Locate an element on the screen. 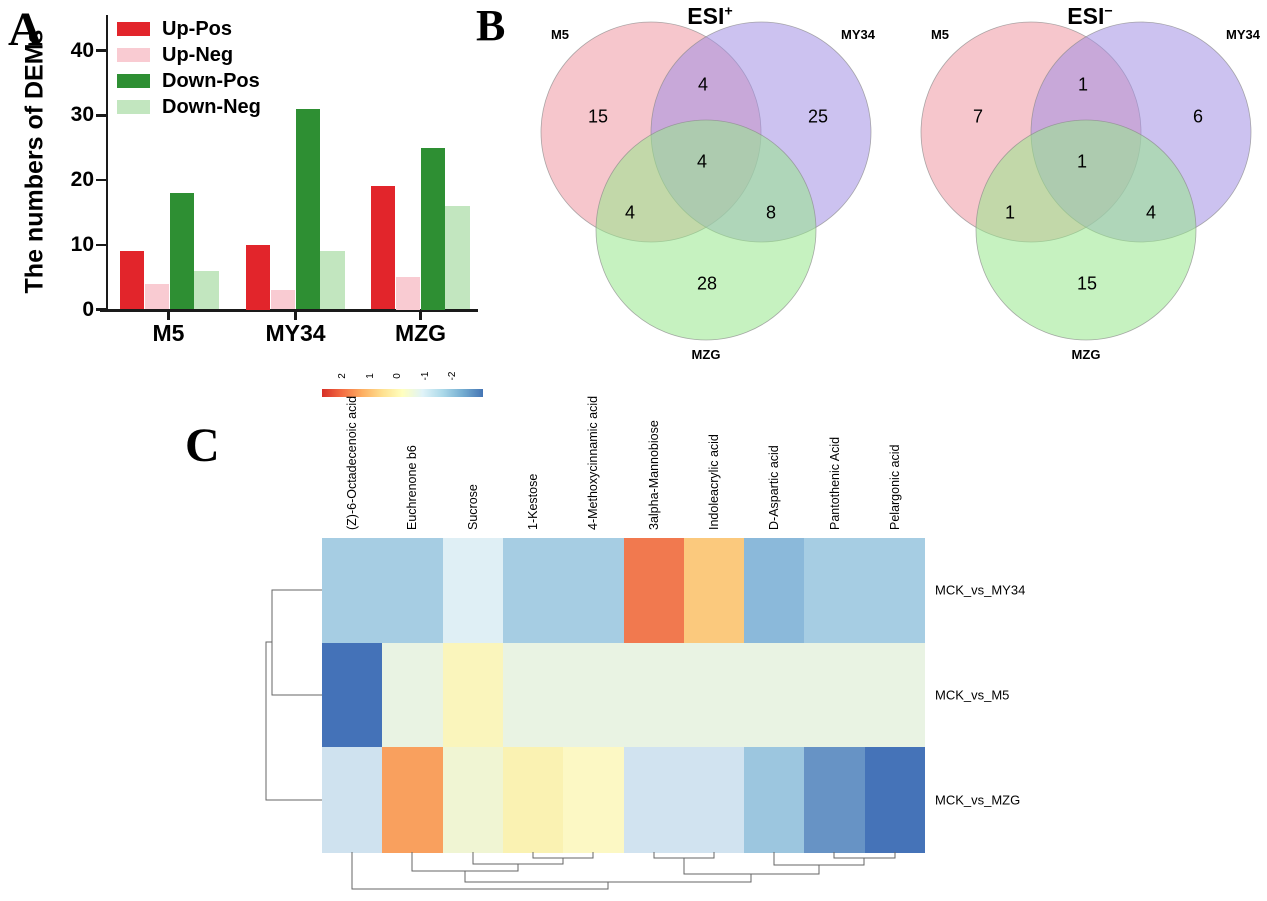  heatmap-column-label: Euchrenone b6 is located at coordinates (412, 487).